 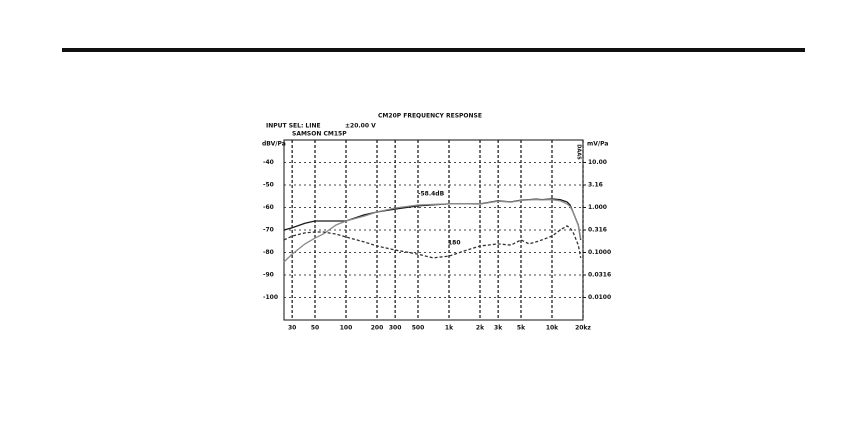 What do you see at coordinates (268, 252) in the screenshot?
I see `y-tick-label: -80` at bounding box center [268, 252].